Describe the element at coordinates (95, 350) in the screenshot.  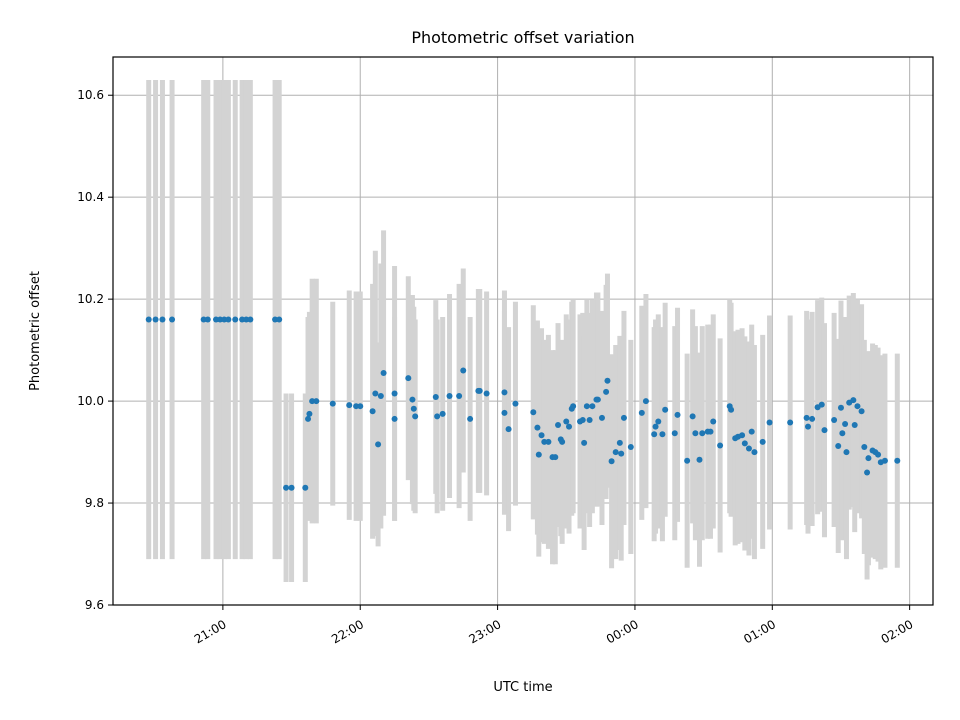
I see `y-axis-ticks: 9.6 9.8 10.0 10.2 10.4 10.6` at that location.